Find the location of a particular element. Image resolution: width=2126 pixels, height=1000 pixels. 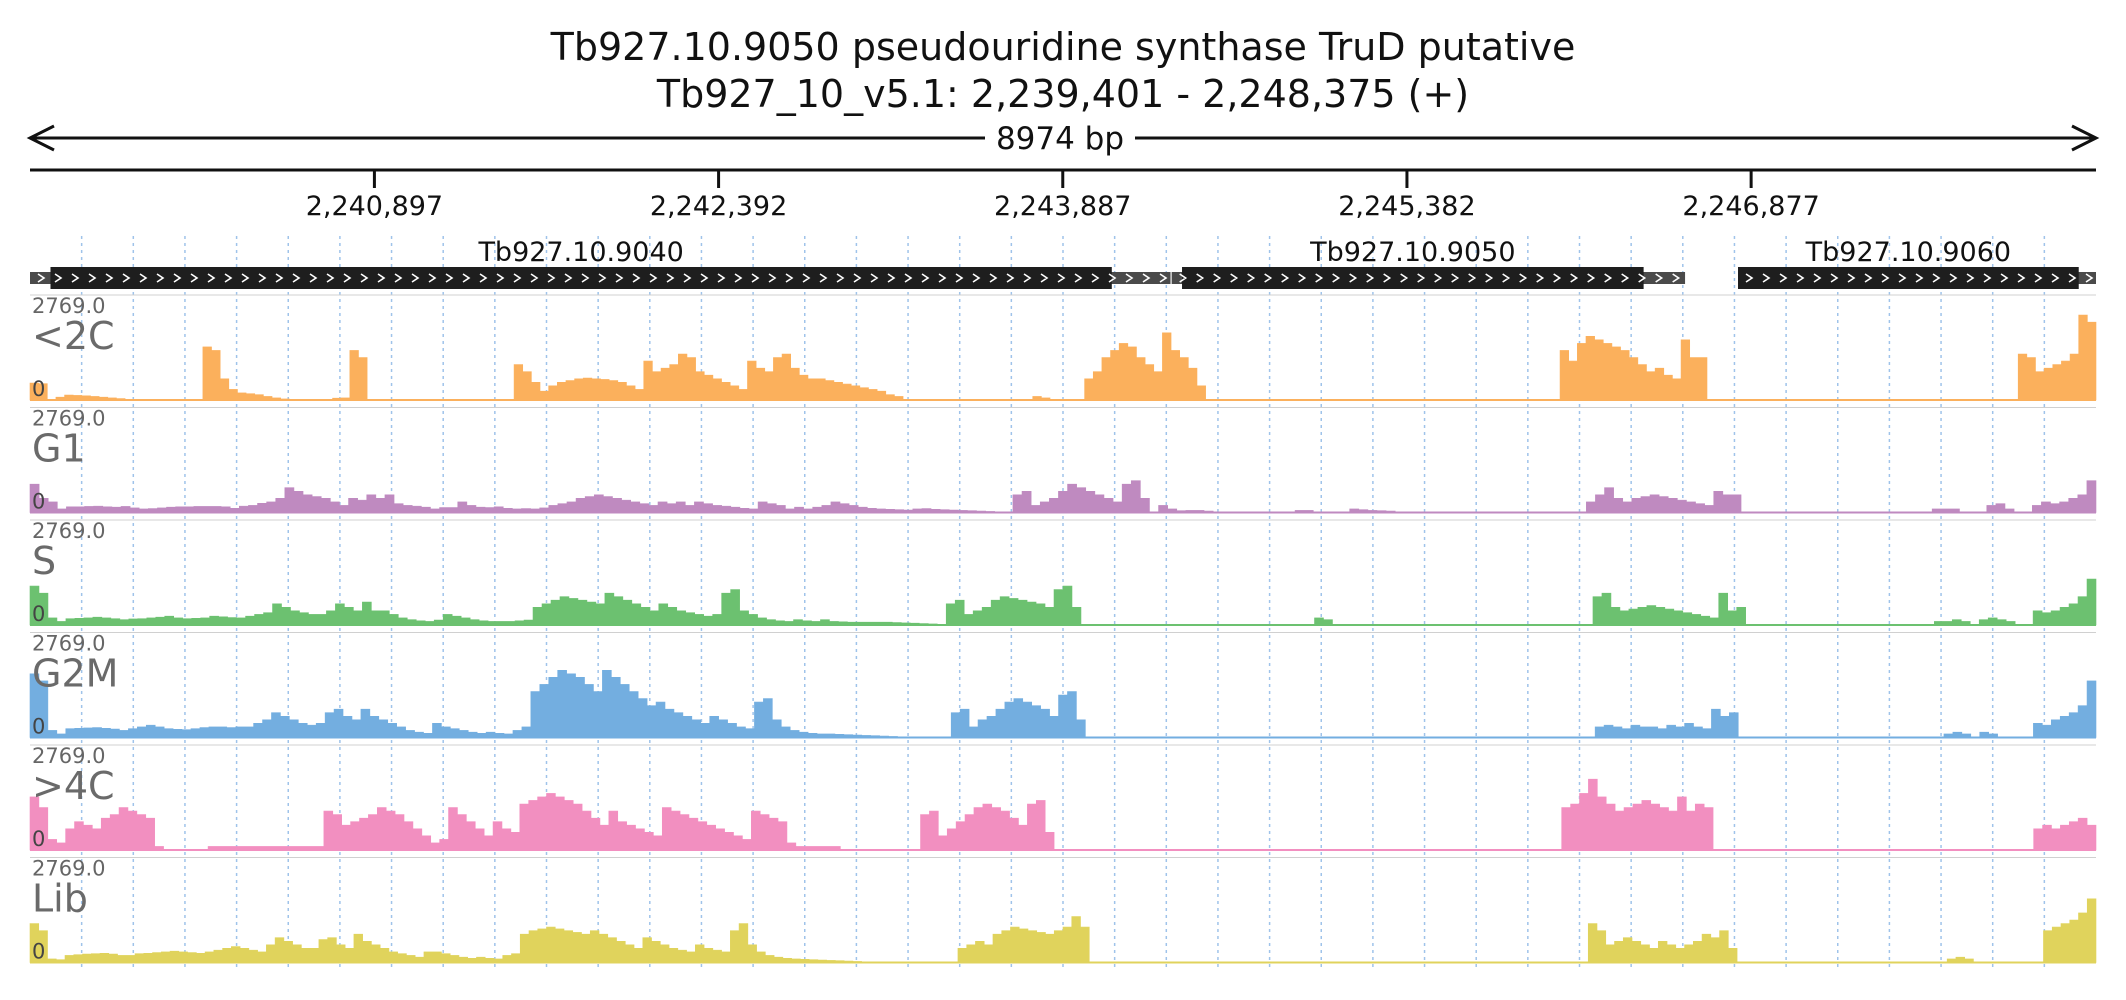

coverage-track: 2769.0>4C 0 is located at coordinates (1063, 797).